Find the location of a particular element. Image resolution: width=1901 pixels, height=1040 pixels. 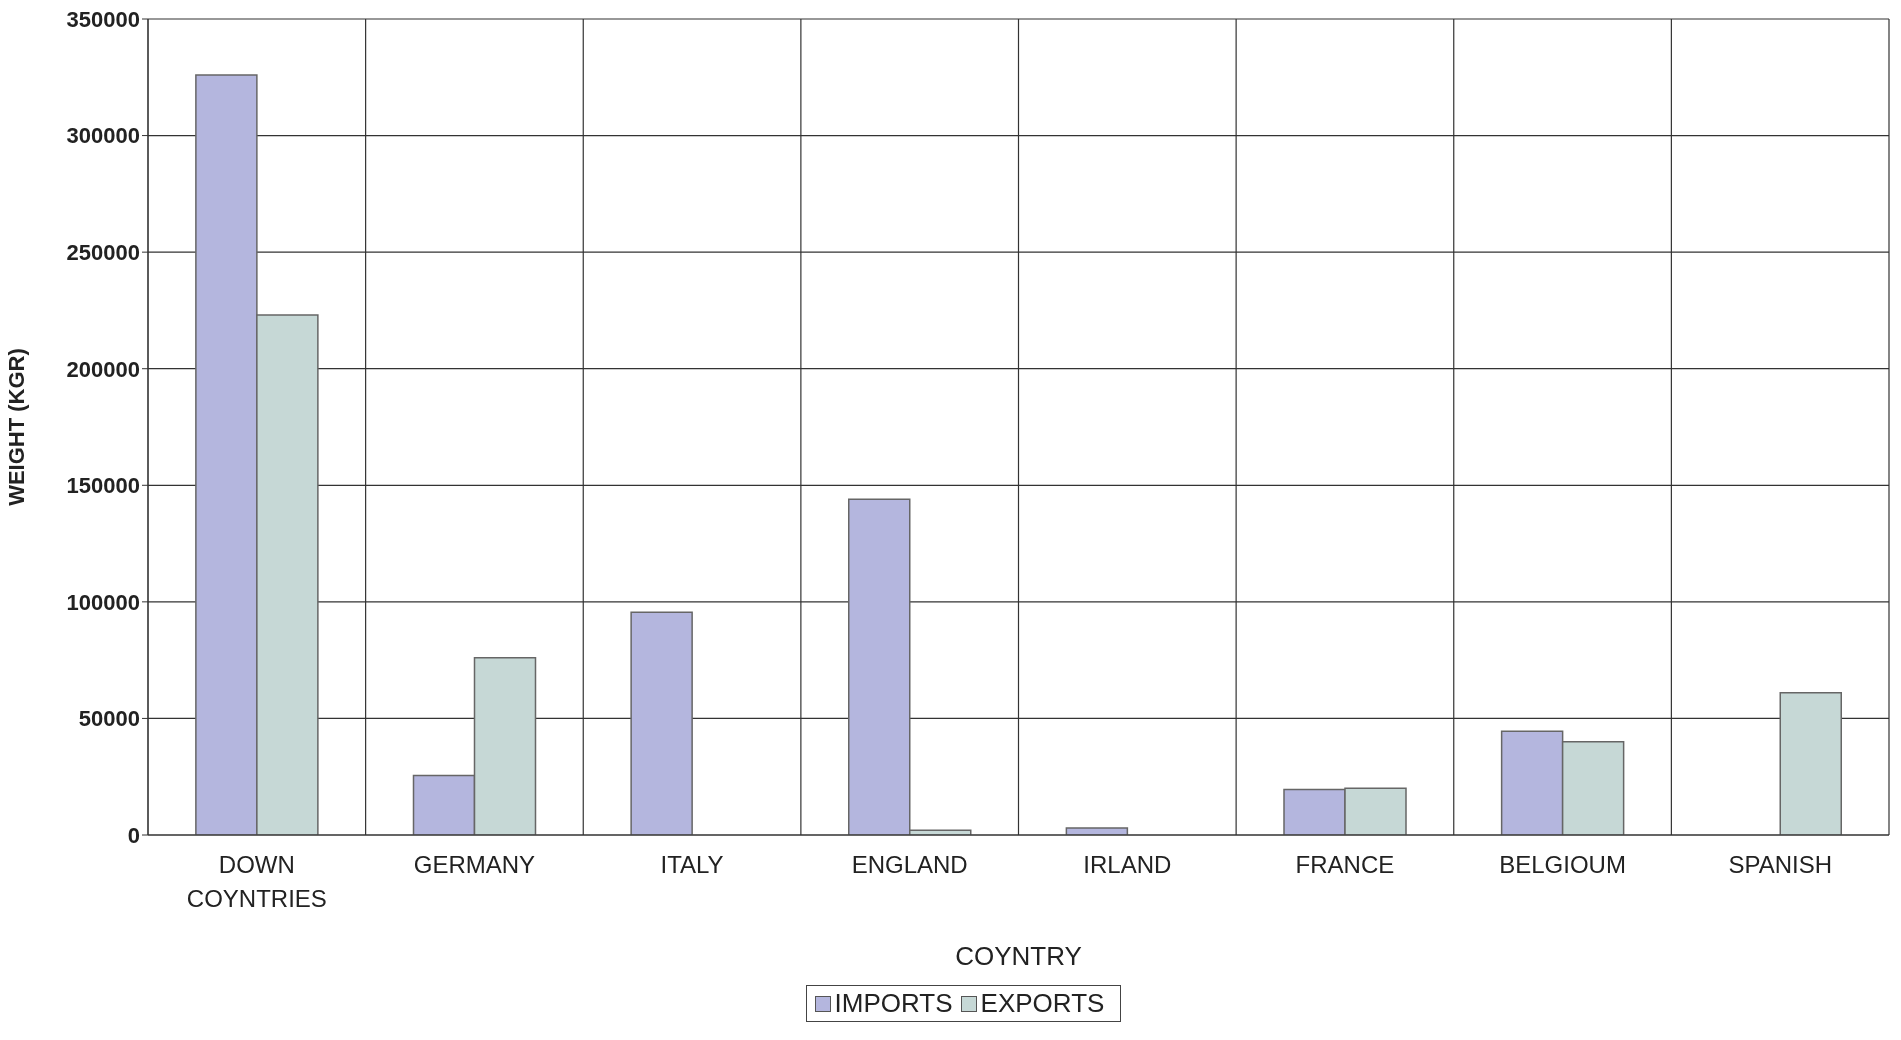

y-tick-label: 100000 is located at coordinates (103, 602).